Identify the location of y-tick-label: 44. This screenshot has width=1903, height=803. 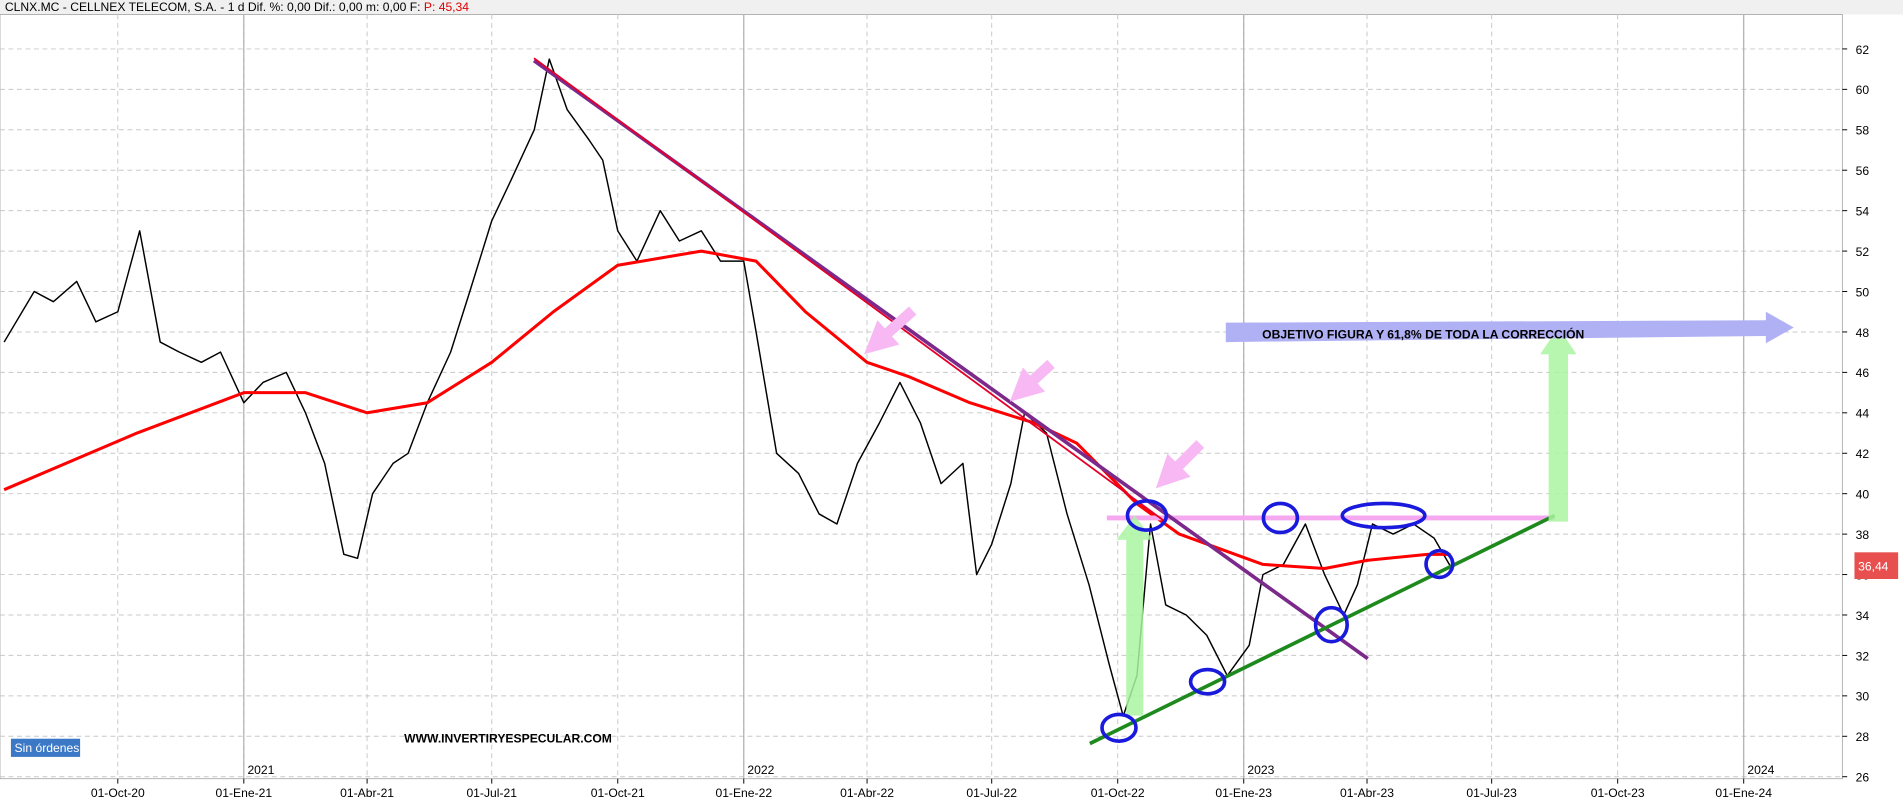
(1863, 414).